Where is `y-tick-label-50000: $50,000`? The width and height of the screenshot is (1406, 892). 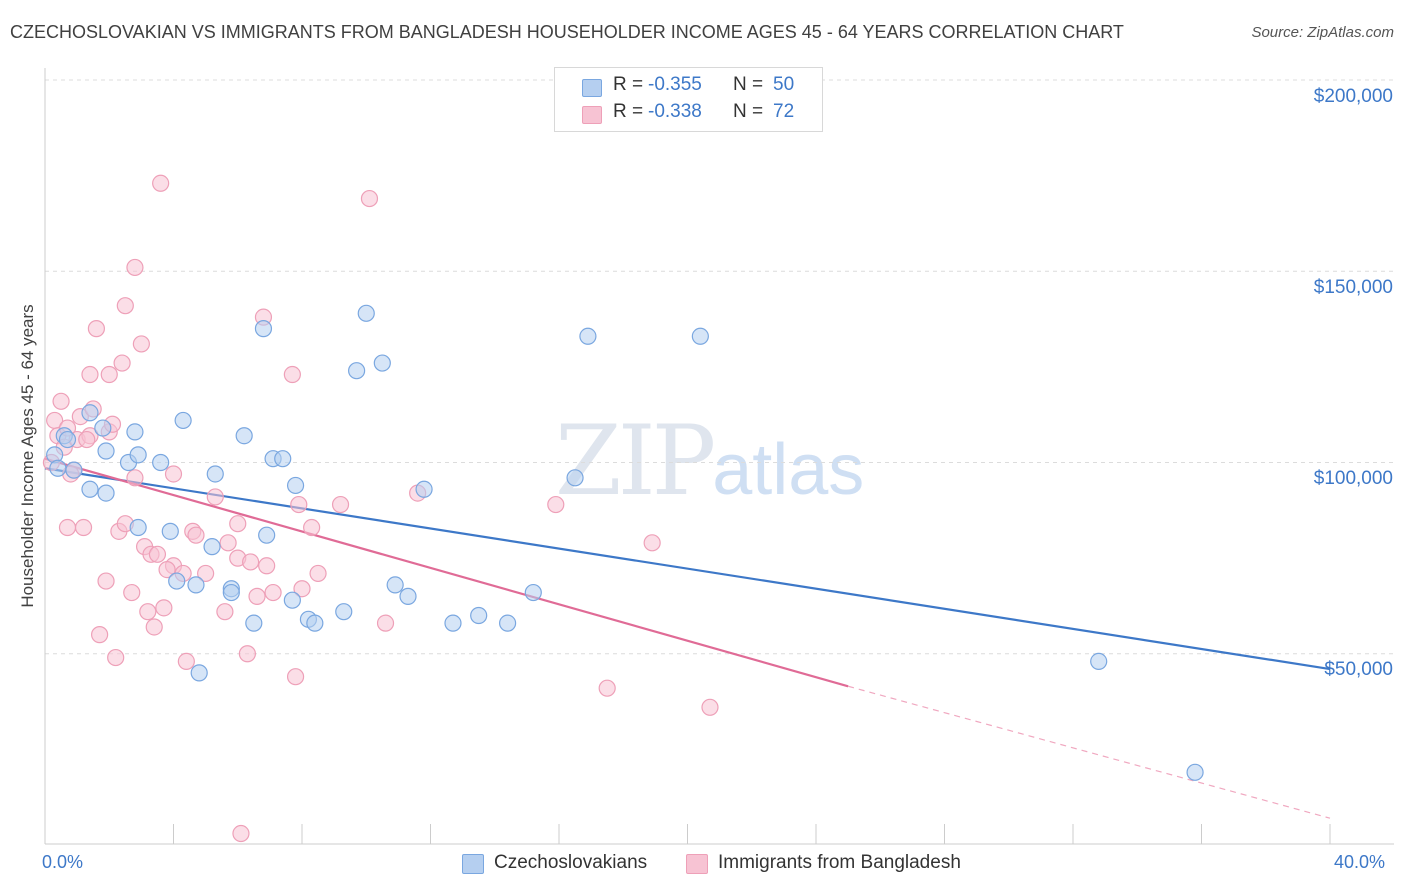 y-tick-label-50000: $50,000 is located at coordinates (1358, 669).